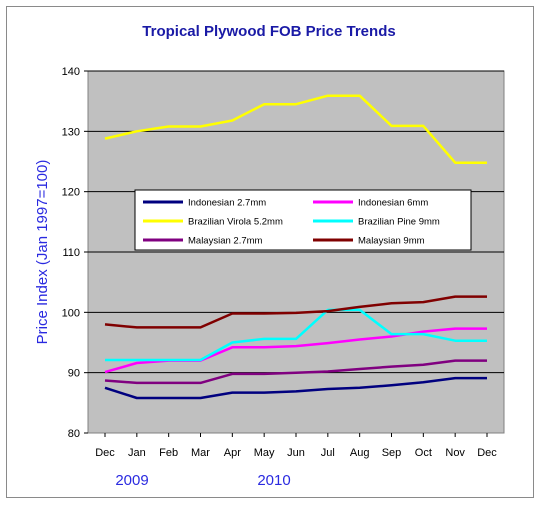  Describe the element at coordinates (391, 241) in the screenshot. I see `legend-label-malaysian-9mm: Malaysian 9mm` at that location.